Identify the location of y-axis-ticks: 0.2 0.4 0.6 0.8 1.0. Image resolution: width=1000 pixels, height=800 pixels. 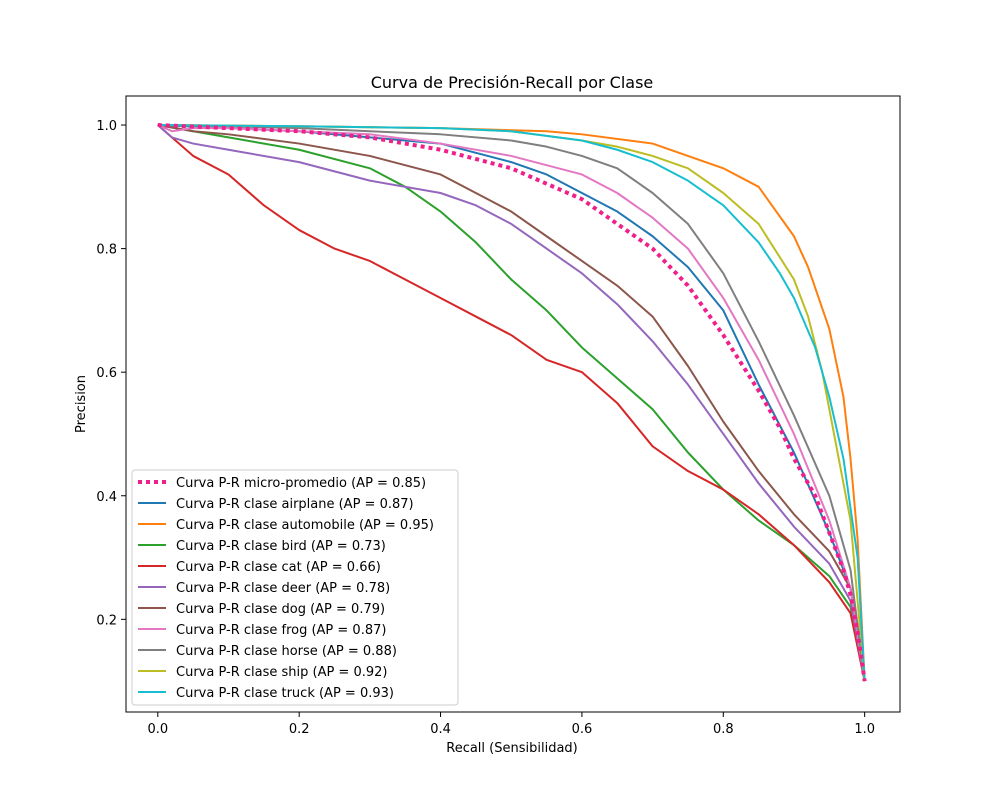
(111, 373).